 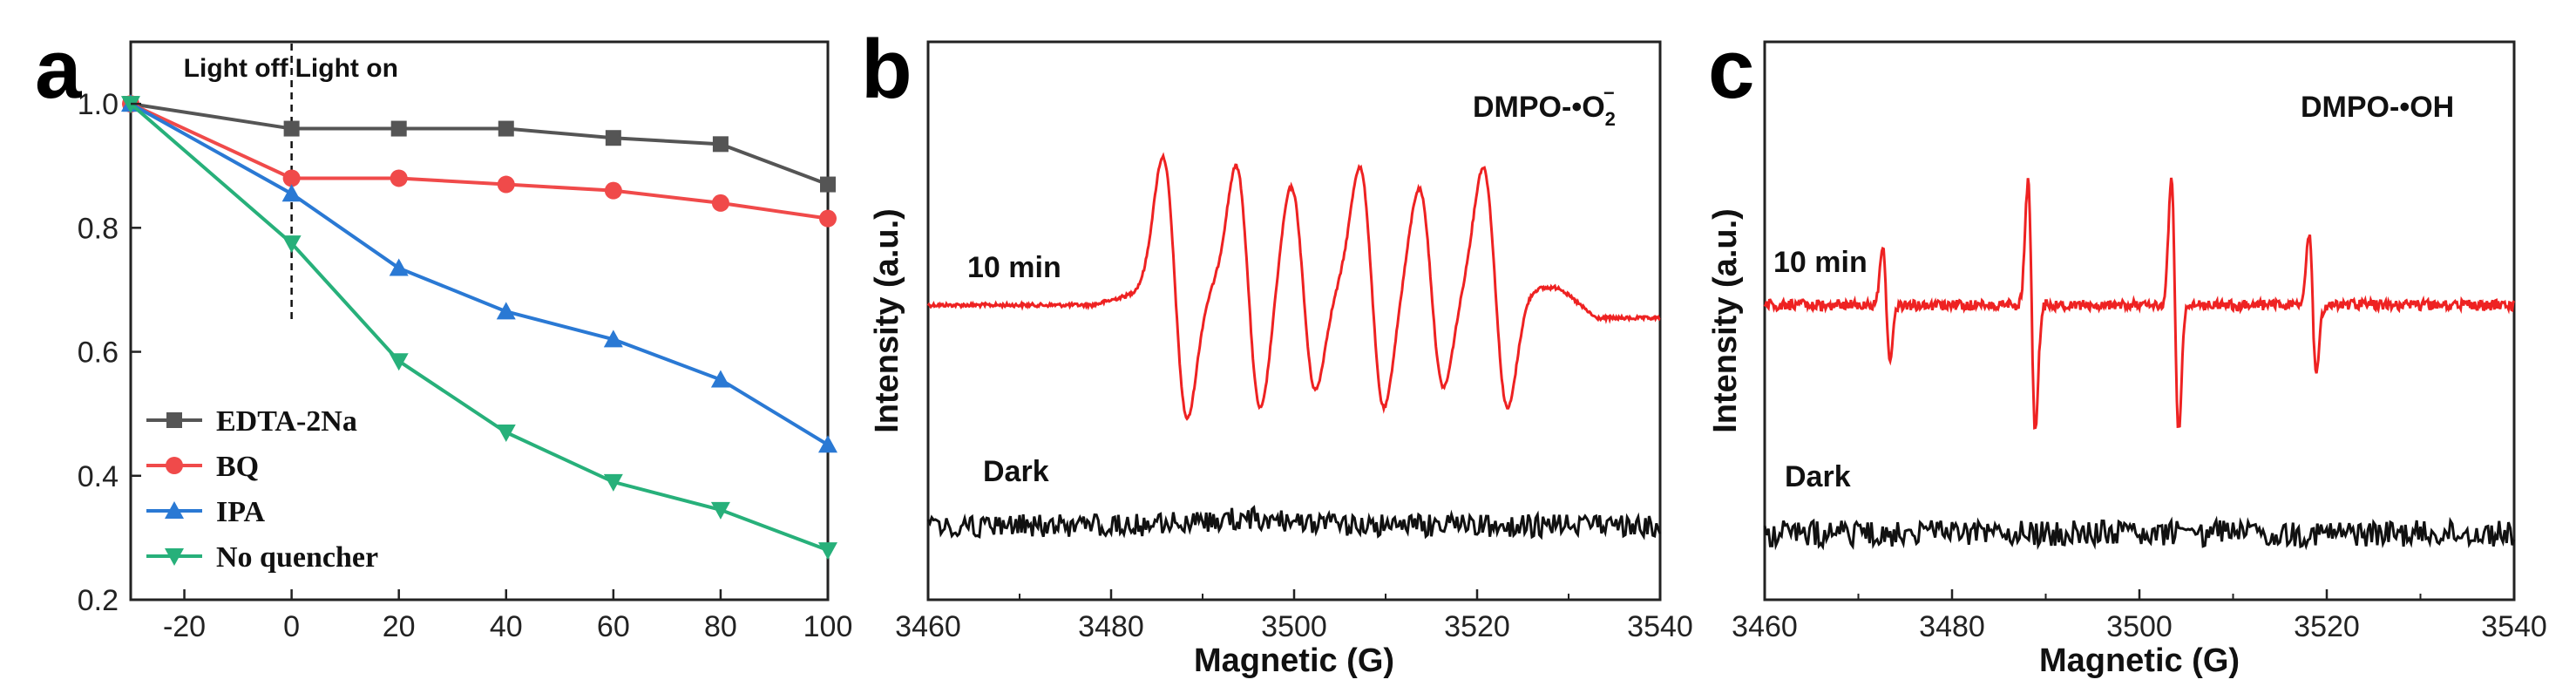 I want to click on species-label-b-sub: 2, so click(x=1611, y=119).